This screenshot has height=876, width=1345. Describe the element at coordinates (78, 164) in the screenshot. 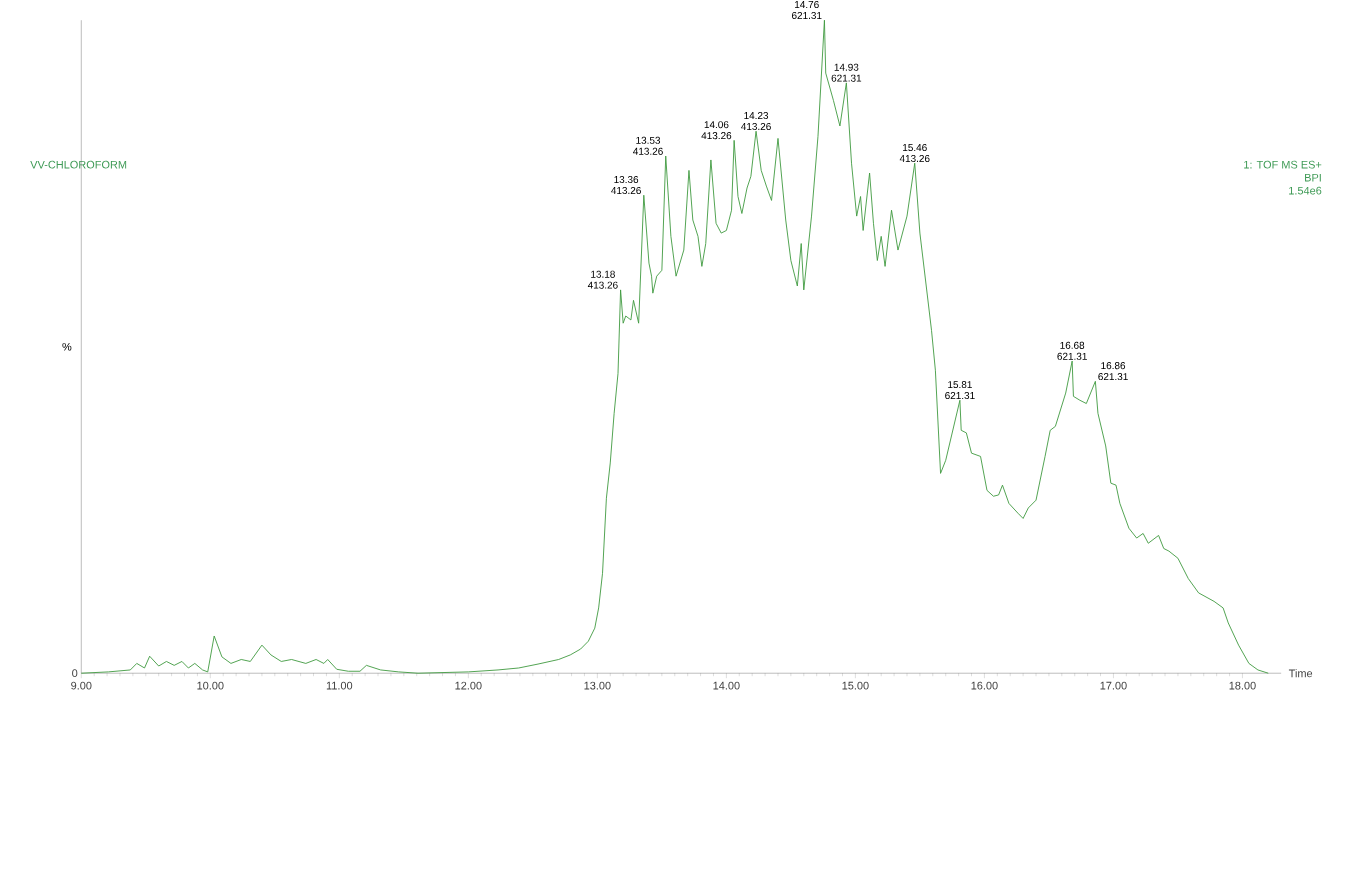

I see `text: VV-CHLOROFORM` at that location.